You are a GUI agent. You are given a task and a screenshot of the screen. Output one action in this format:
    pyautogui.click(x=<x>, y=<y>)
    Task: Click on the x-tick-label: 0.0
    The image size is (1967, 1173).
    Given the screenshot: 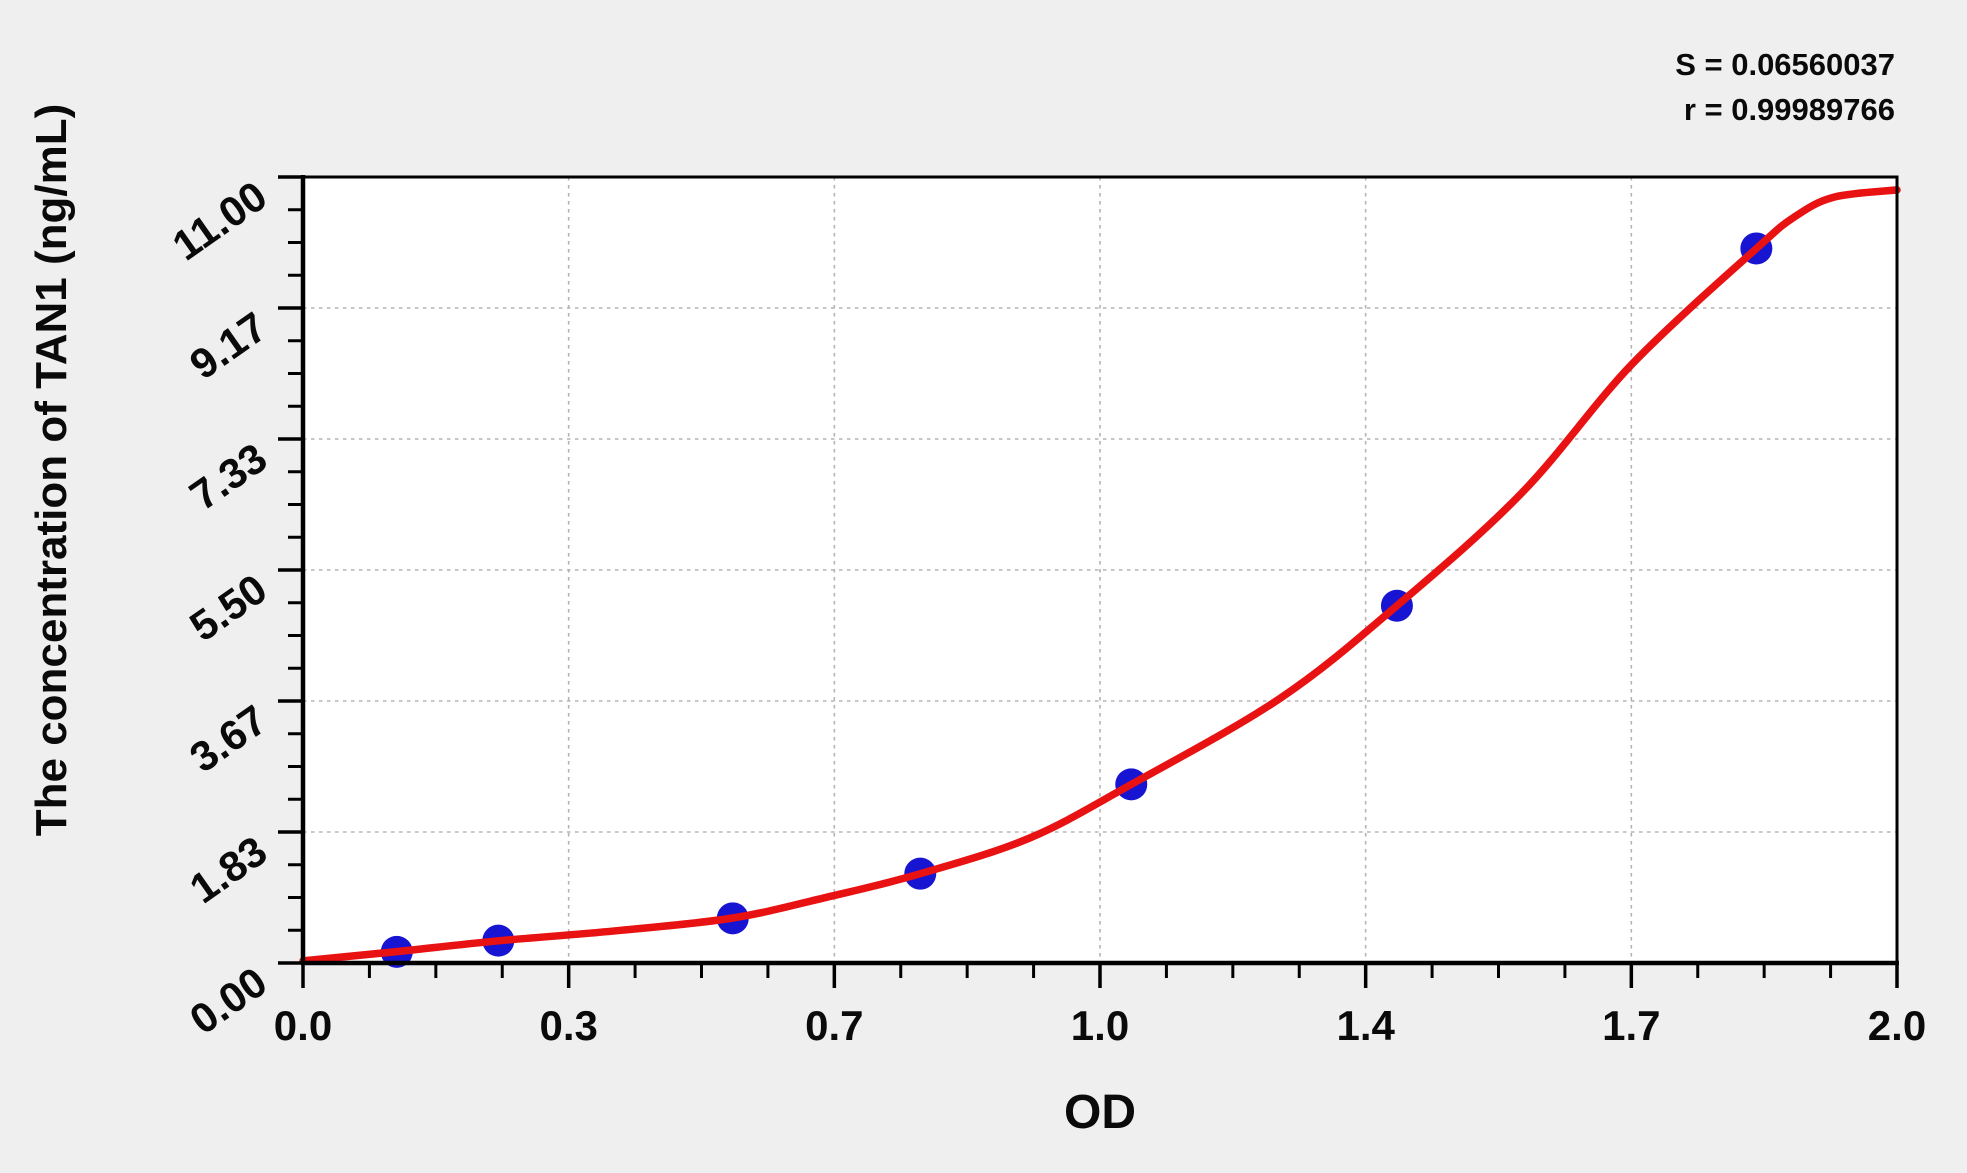 What is the action you would take?
    pyautogui.click(x=303, y=1025)
    